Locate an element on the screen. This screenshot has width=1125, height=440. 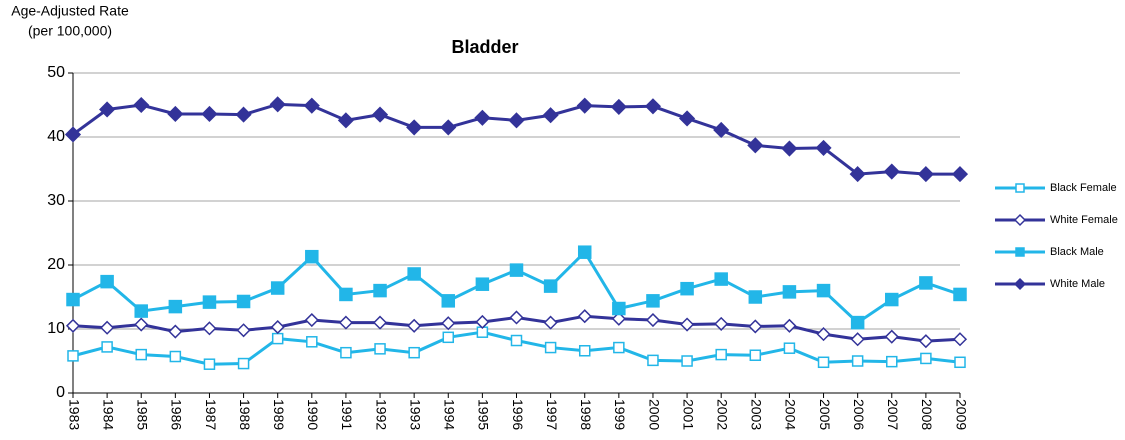
y-tick-label: 10 is located at coordinates (56, 328).